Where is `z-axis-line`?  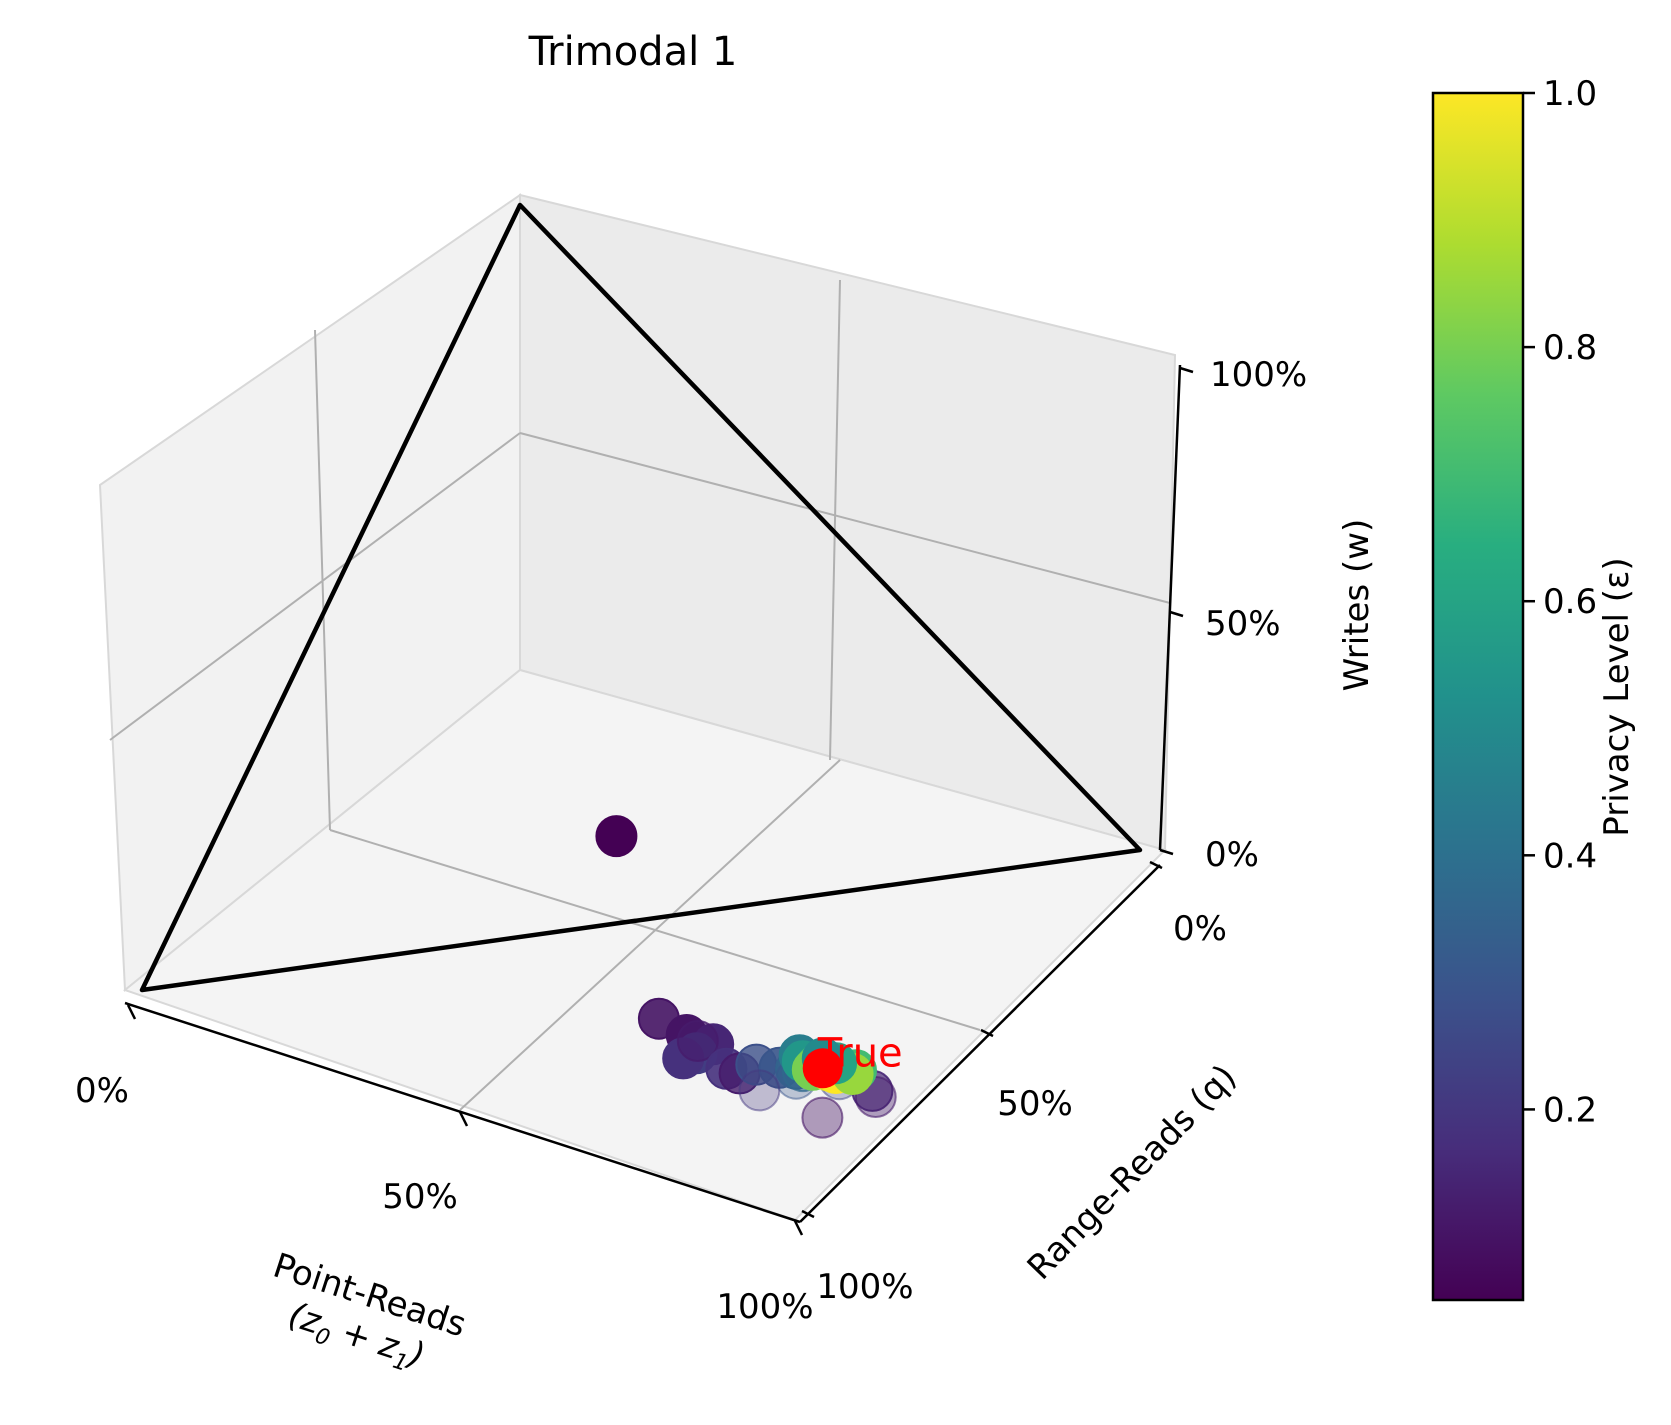
z-axis-line is located at coordinates (1170, 607).